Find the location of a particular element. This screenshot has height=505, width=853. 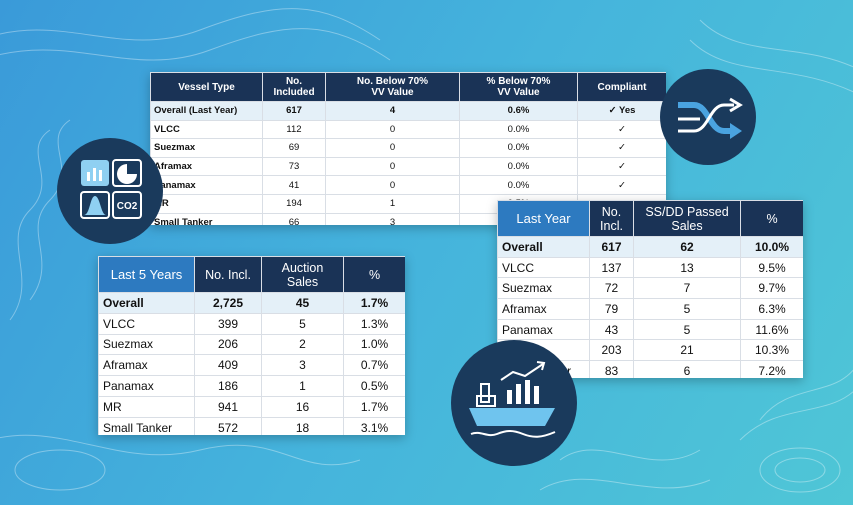

table-row: Panamax 186 1 0.5% is located at coordinates (251, 386).